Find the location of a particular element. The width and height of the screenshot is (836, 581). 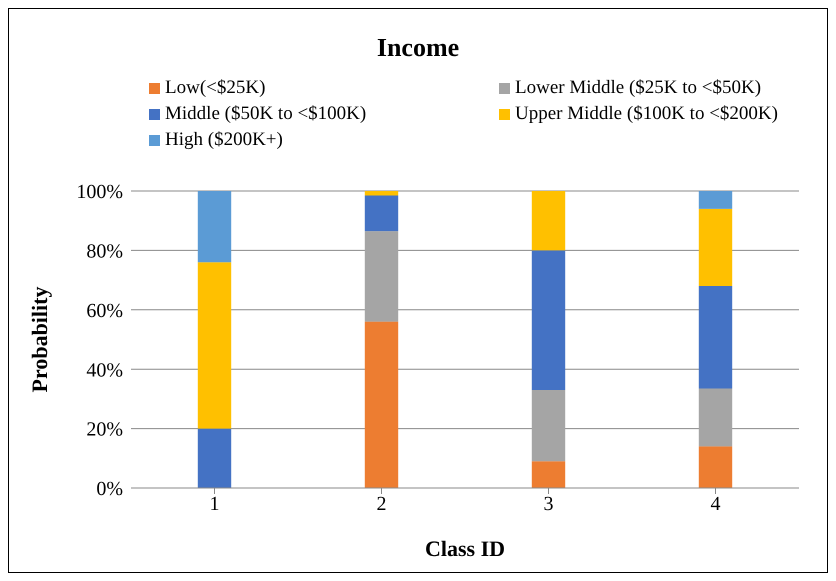

legend-label: Upper Middle ($100K to <$200K) is located at coordinates (646, 114).